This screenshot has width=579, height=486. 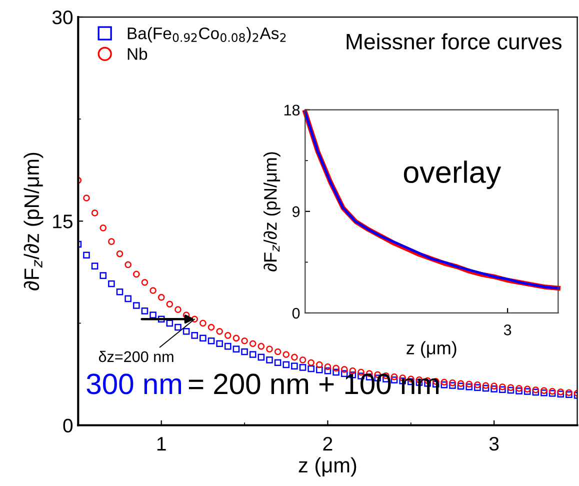 I want to click on annotation: 300 nm, so click(x=134, y=384).